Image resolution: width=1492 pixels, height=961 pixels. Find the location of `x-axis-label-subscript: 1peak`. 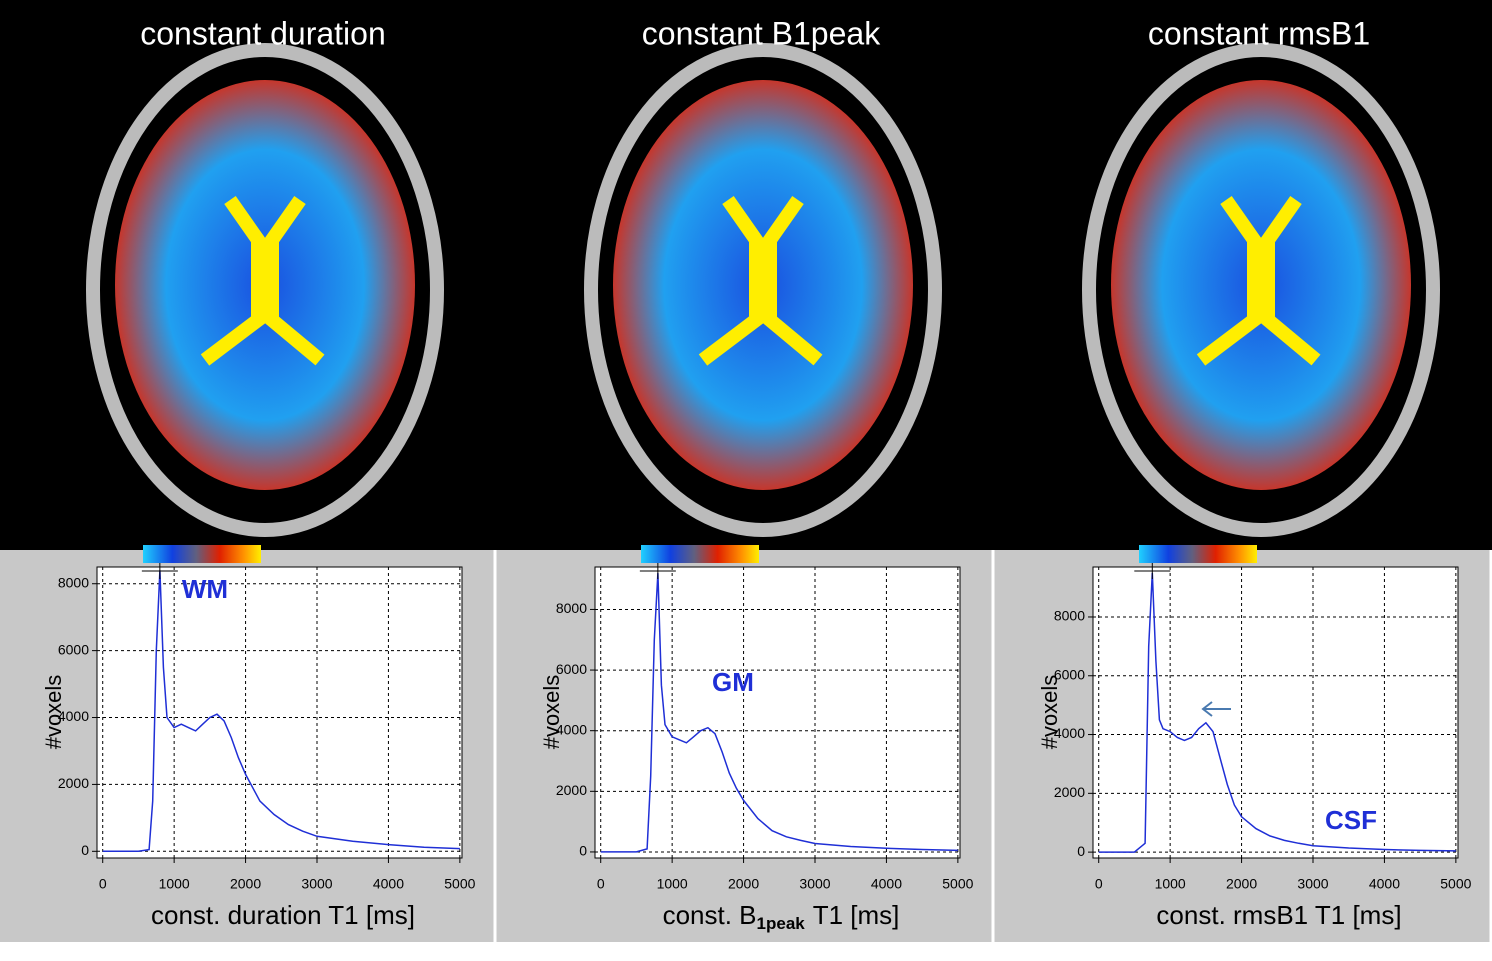

x-axis-label-subscript: 1peak is located at coordinates (781, 923).